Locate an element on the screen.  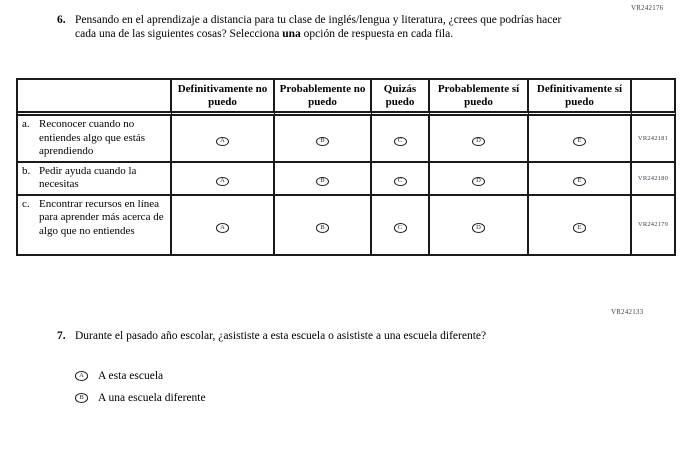
option-a-label: A esta escuela is located at coordinates (131, 376).